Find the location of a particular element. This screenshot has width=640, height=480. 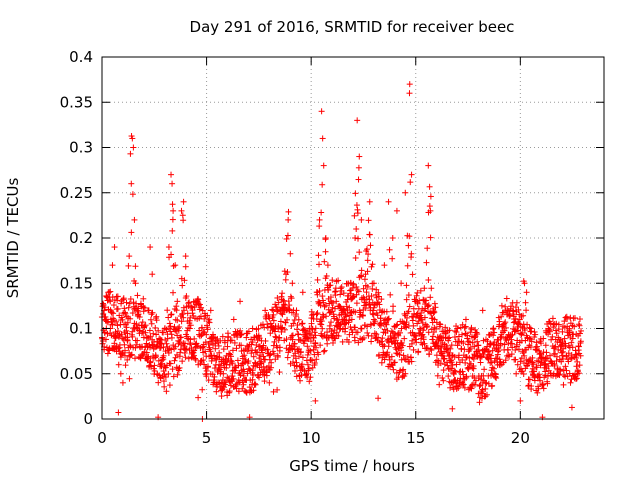

y-tick-label: 0.3 is located at coordinates (81, 148).